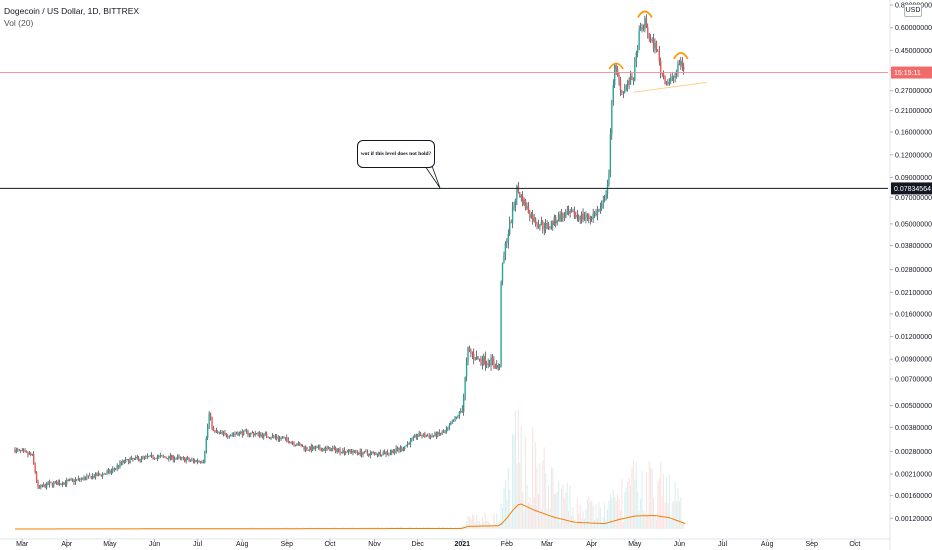  I want to click on price-tick-label: 0.02800000, so click(913, 270).